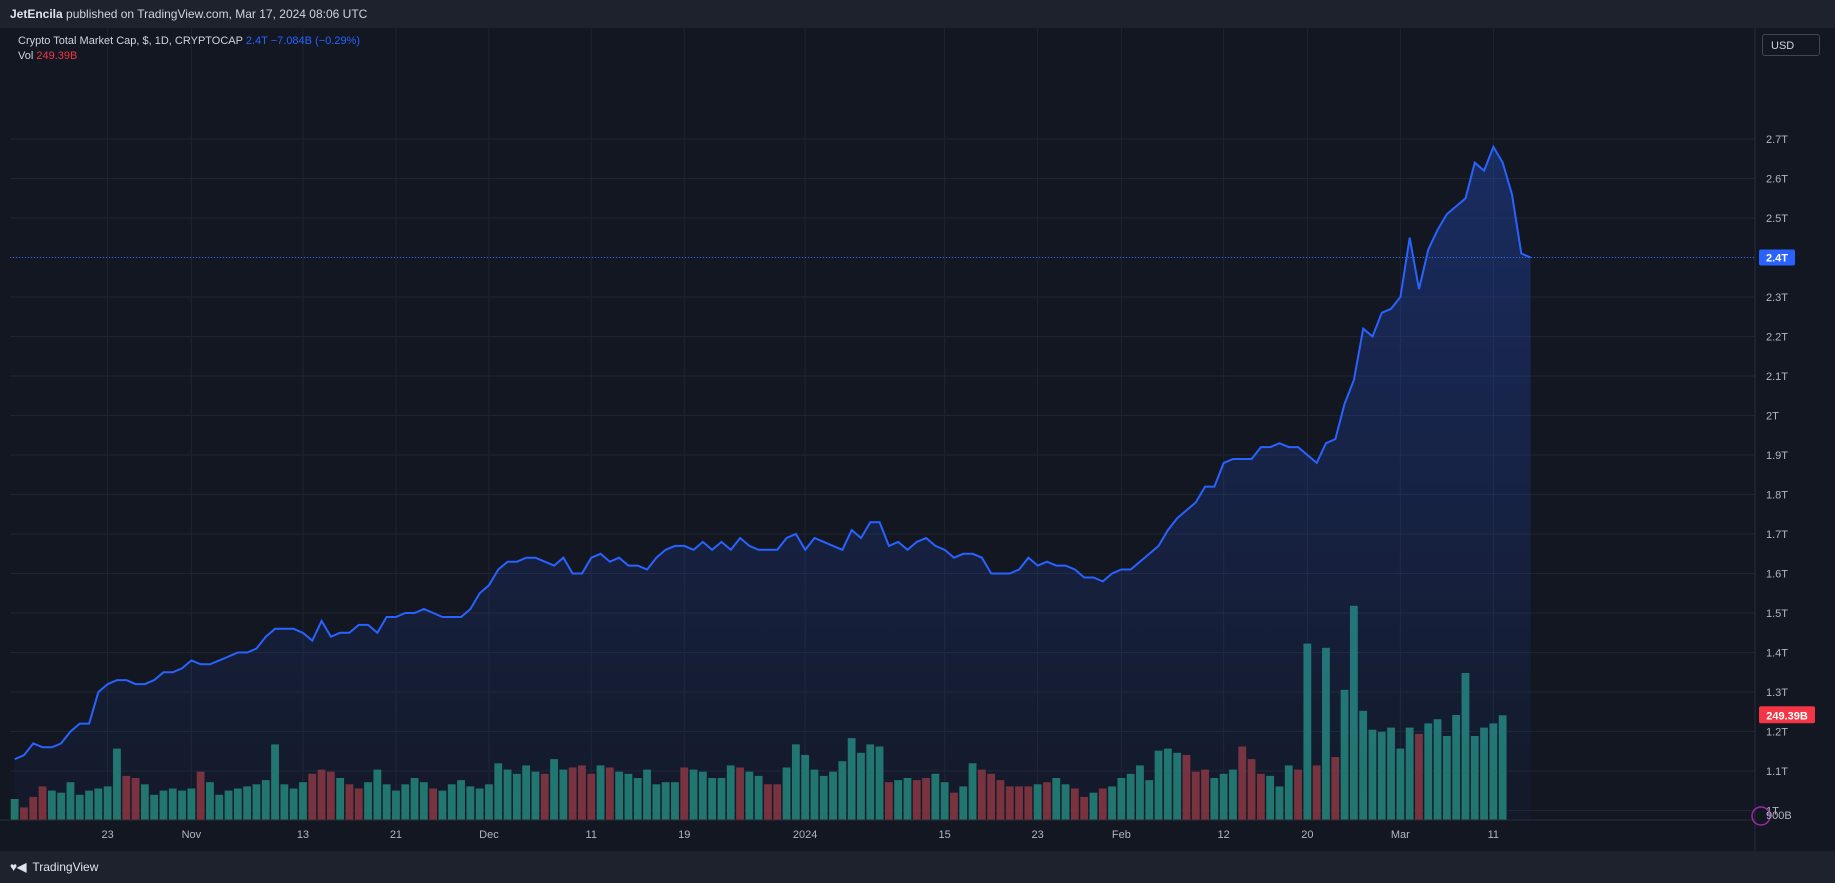 The image size is (1835, 883). I want to click on author-name: JetEncila, so click(36, 14).